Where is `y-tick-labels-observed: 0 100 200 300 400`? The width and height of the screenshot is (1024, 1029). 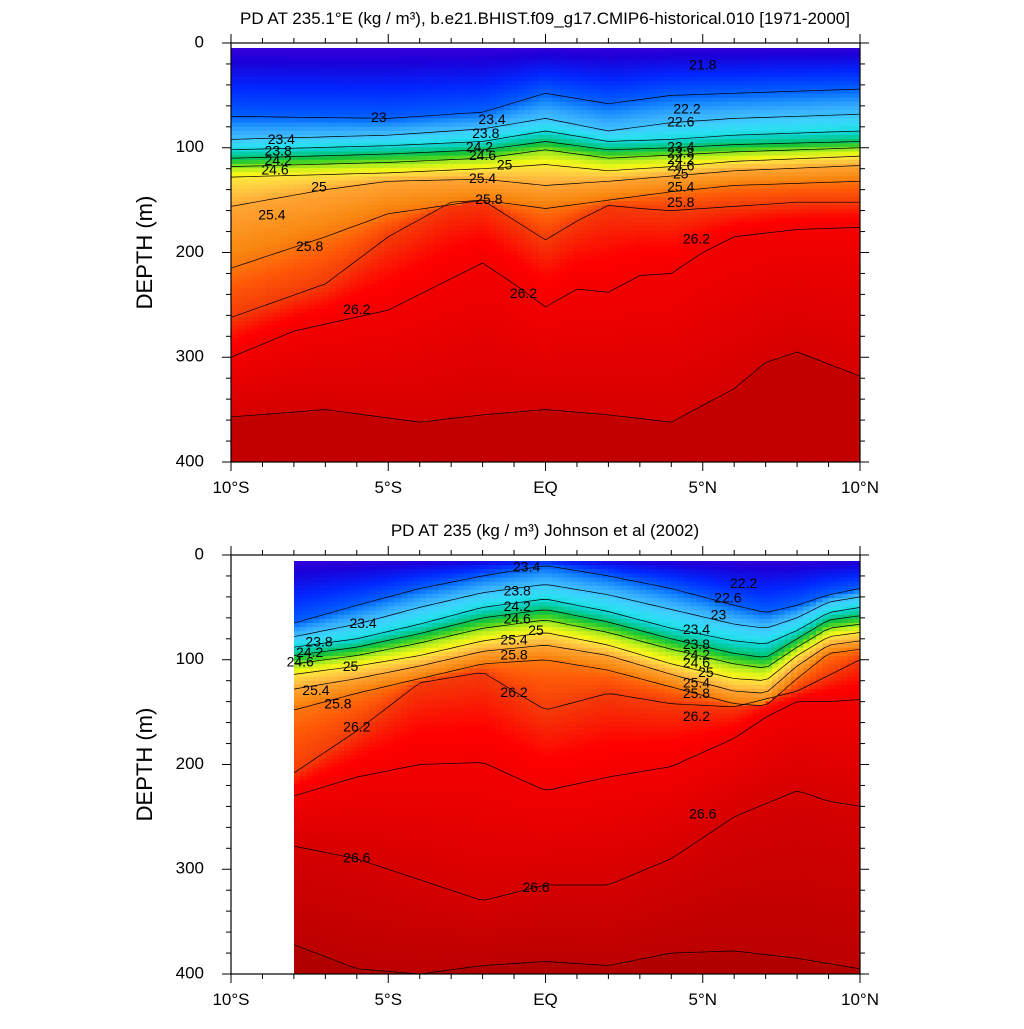
y-tick-labels-observed: 0 100 200 300 400 is located at coordinates (190, 763).